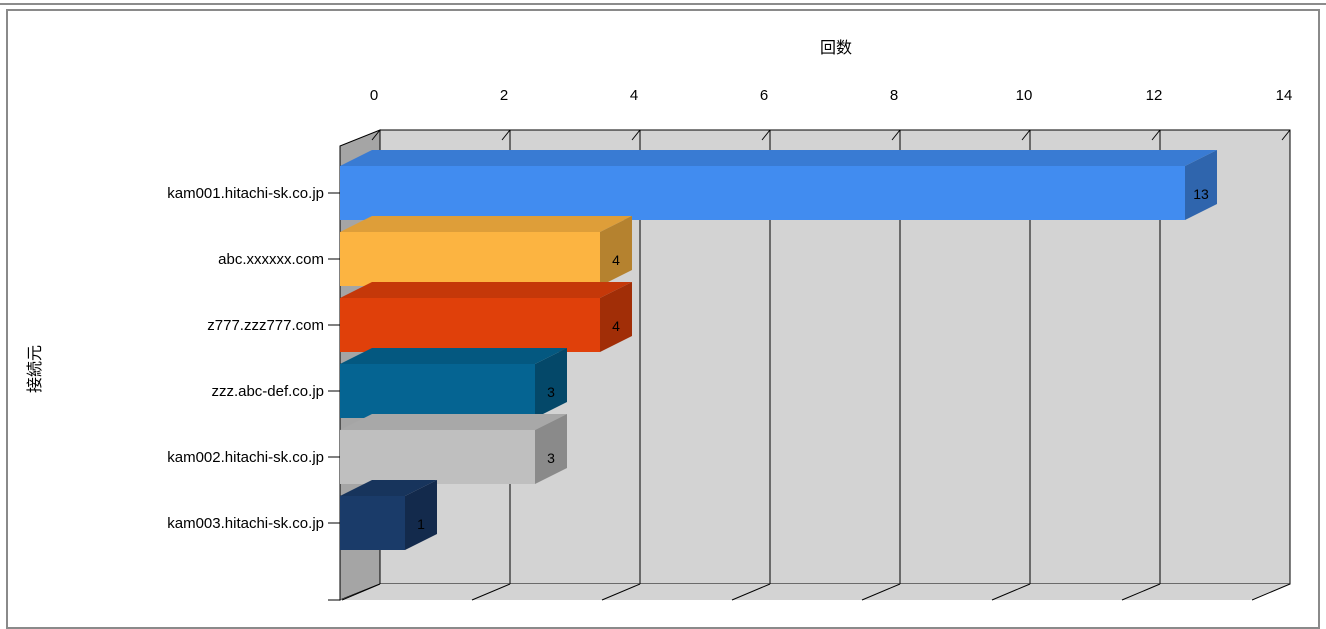 The image size is (1326, 629). I want to click on x-tick-label: 0, so click(374, 95).